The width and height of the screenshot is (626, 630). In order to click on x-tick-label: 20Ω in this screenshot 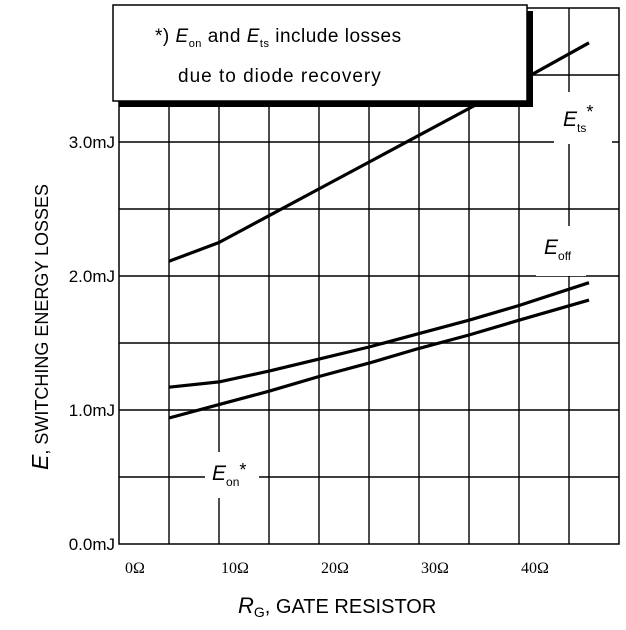, I will do `click(335, 568)`.